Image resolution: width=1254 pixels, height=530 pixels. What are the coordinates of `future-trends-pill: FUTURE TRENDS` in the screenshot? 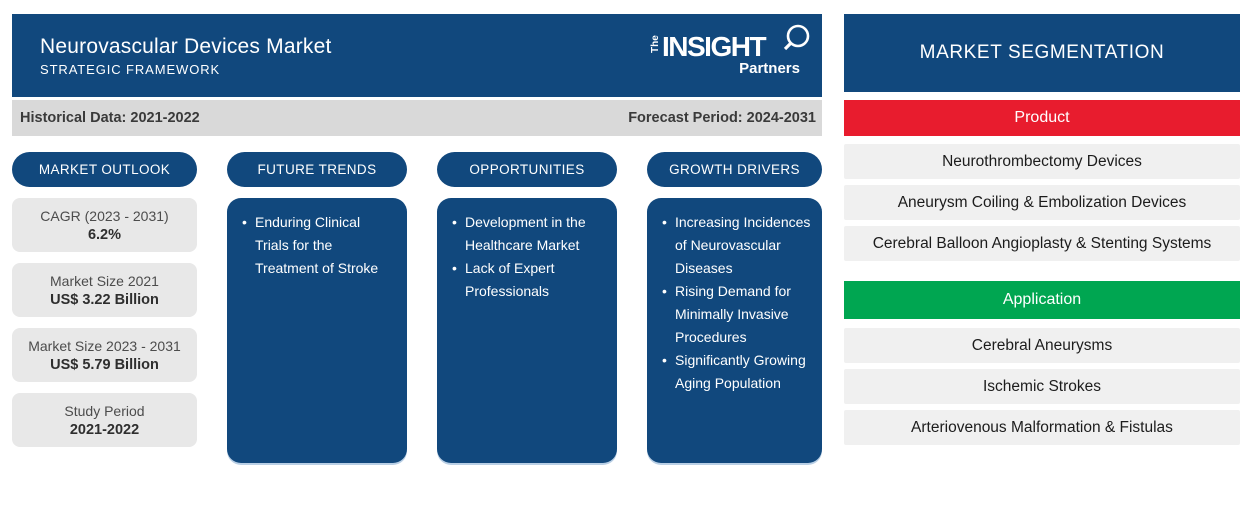 It's located at (317, 169).